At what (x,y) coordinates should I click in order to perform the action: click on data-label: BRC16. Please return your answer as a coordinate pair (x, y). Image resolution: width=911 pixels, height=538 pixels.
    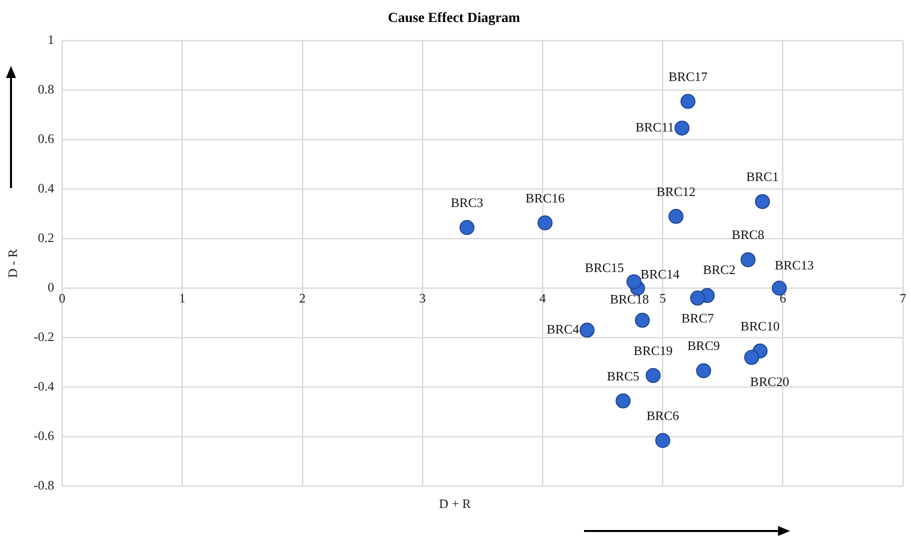
    Looking at the image, I should click on (546, 198).